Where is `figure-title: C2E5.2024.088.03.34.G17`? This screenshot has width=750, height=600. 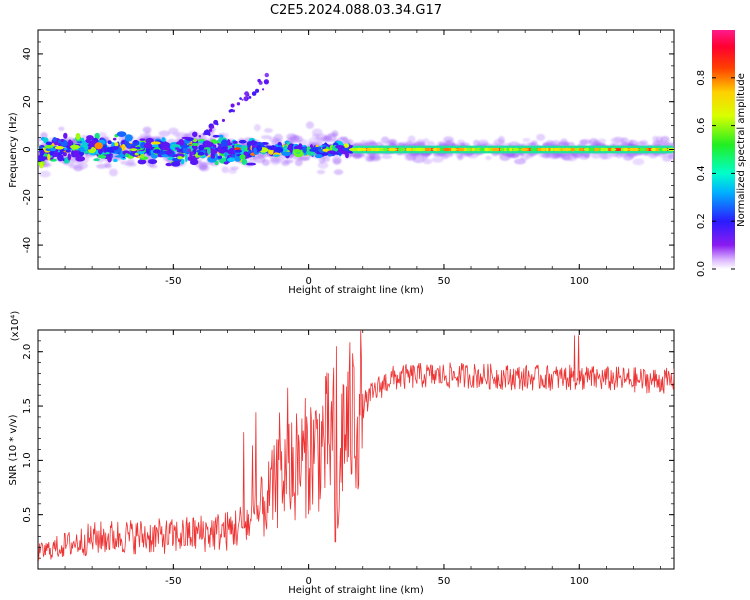
figure-title: C2E5.2024.088.03.34.G17 is located at coordinates (356, 10).